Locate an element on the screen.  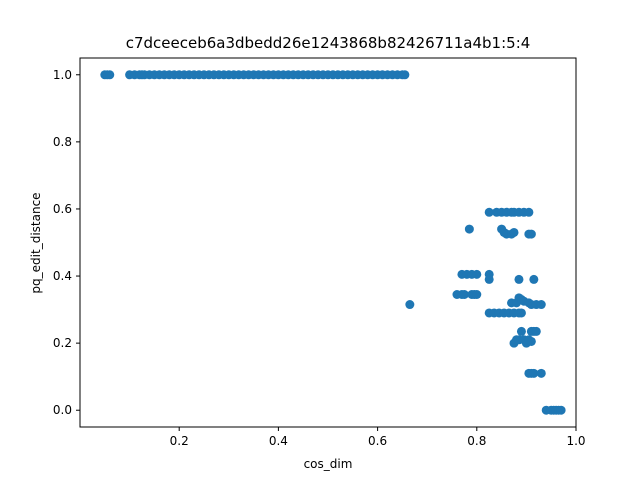
x-tick-label: 1.0 is located at coordinates (575, 441).